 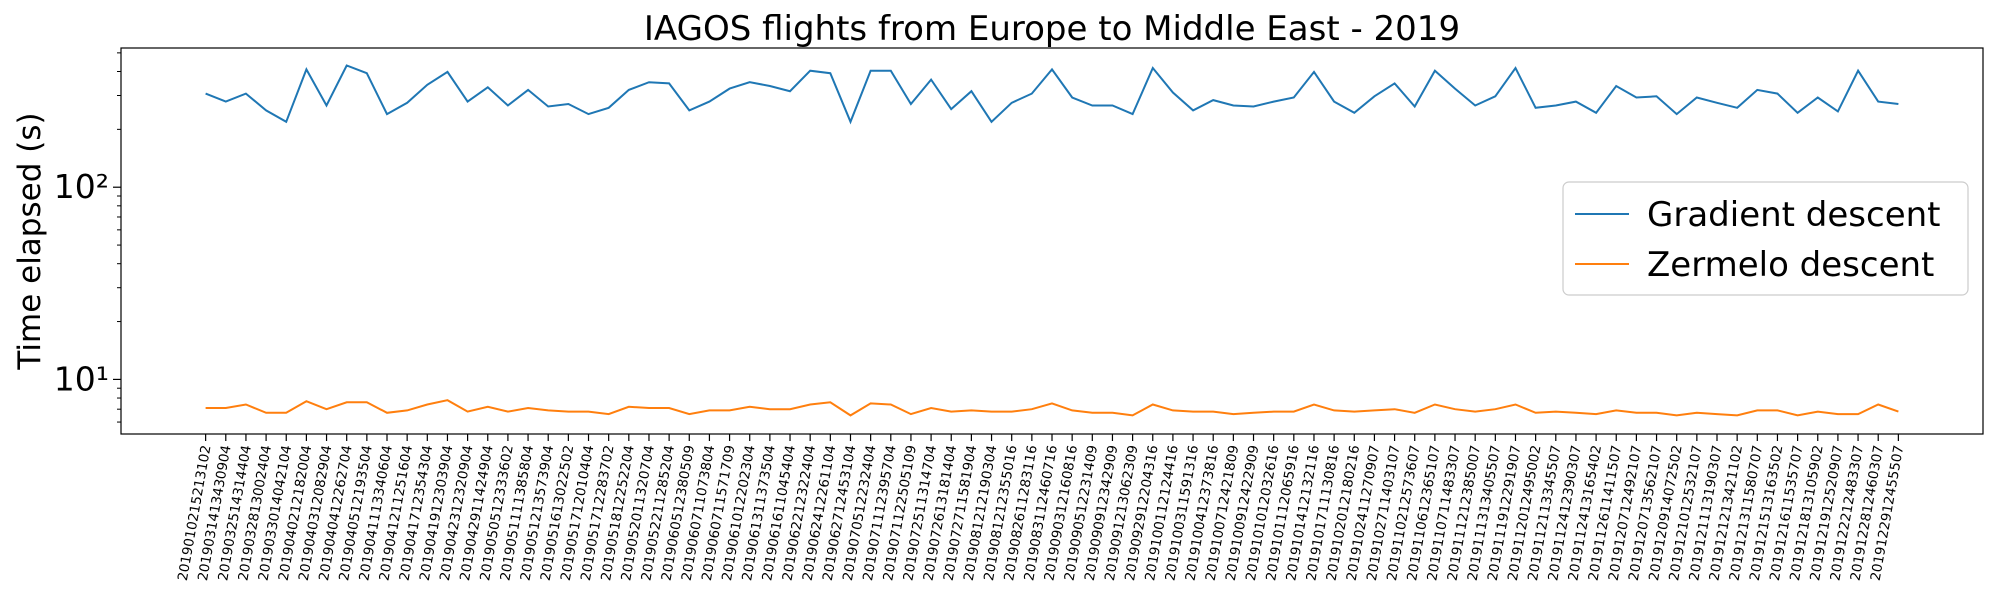 What do you see at coordinates (1794, 215) in the screenshot?
I see `legend-label: Gradient descent` at bounding box center [1794, 215].